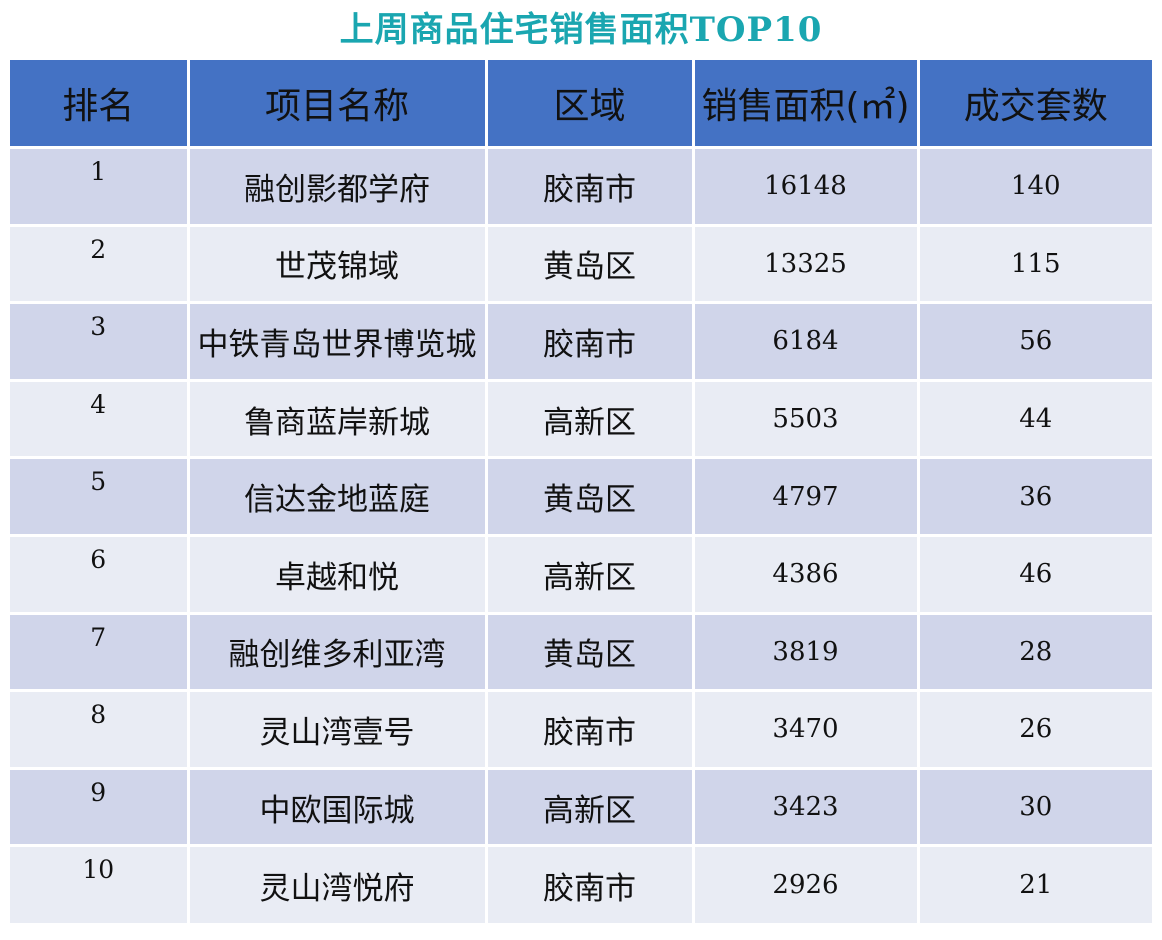  What do you see at coordinates (1034, 186) in the screenshot?
I see `units-cell: 140` at bounding box center [1034, 186].